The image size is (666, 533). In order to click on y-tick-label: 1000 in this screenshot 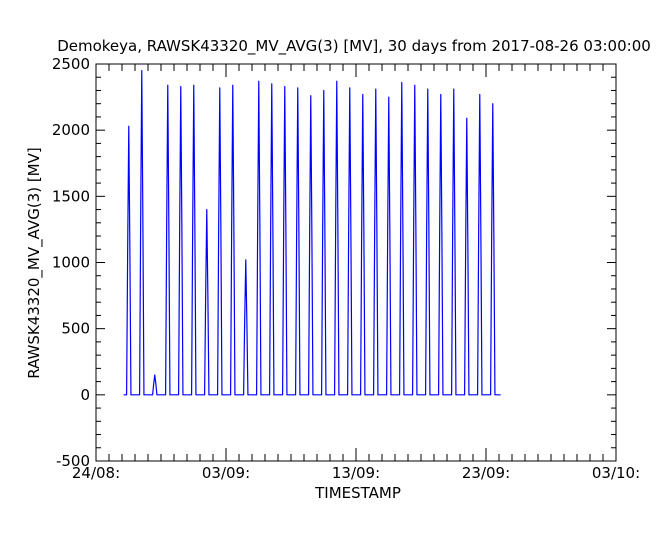, I will do `click(71, 263)`.